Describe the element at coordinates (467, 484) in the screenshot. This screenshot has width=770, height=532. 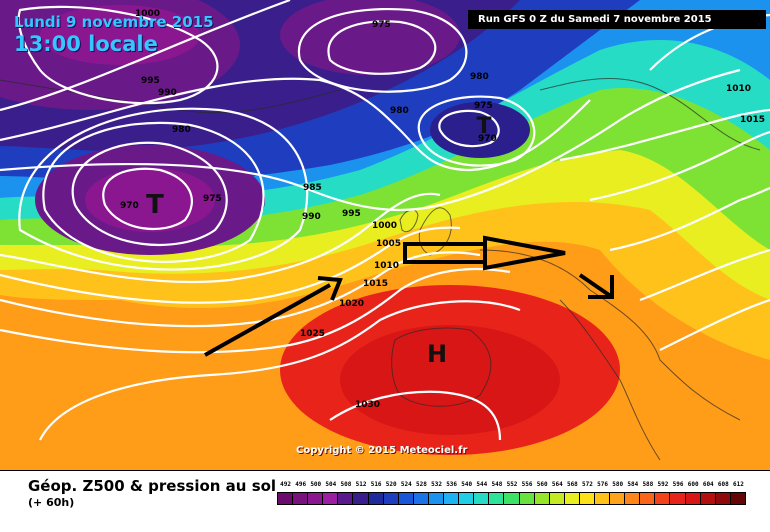
I see `scale-tick-label: 540` at that location.